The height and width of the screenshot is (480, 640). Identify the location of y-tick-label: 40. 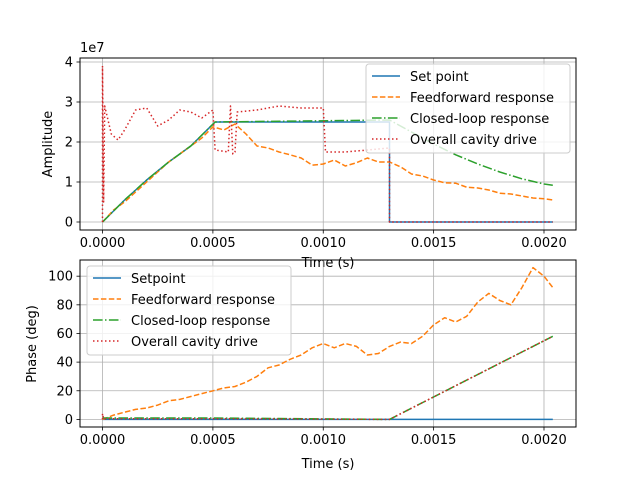
(64, 363).